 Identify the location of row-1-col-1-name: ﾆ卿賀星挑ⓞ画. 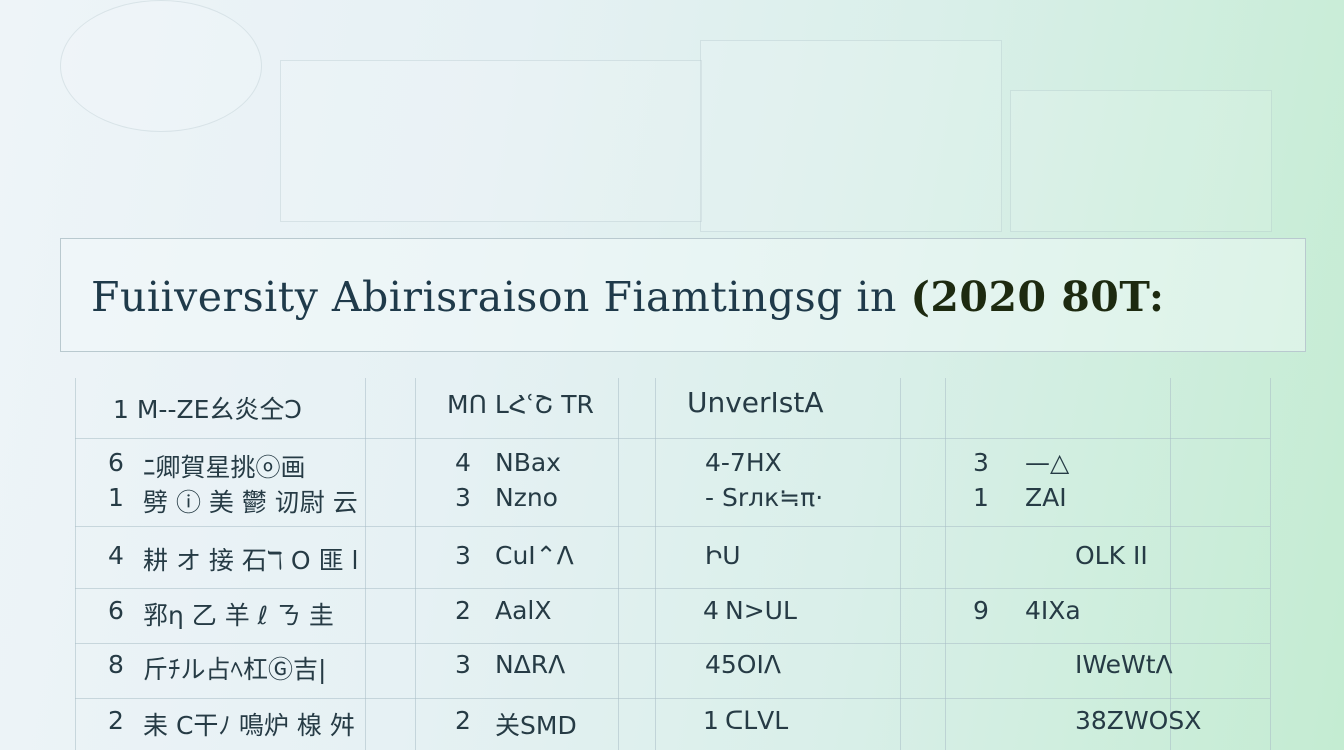
(224, 467).